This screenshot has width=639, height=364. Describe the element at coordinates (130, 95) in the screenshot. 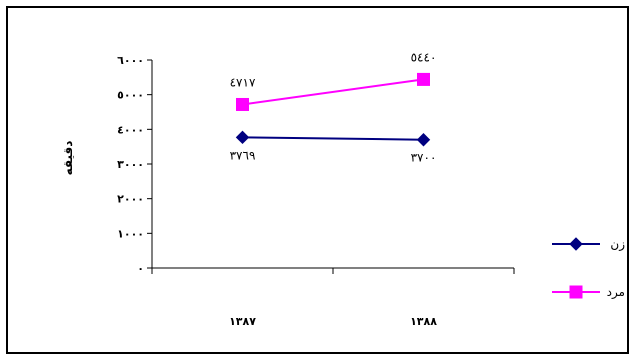

I see `y-tick-label: ٥٠٠٠` at that location.